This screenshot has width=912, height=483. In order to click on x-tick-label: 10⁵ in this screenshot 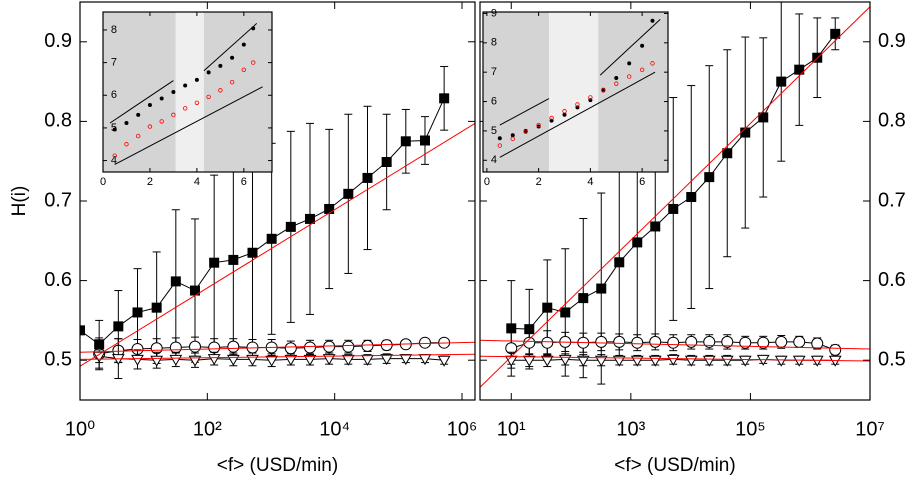, I will do `click(750, 429)`.